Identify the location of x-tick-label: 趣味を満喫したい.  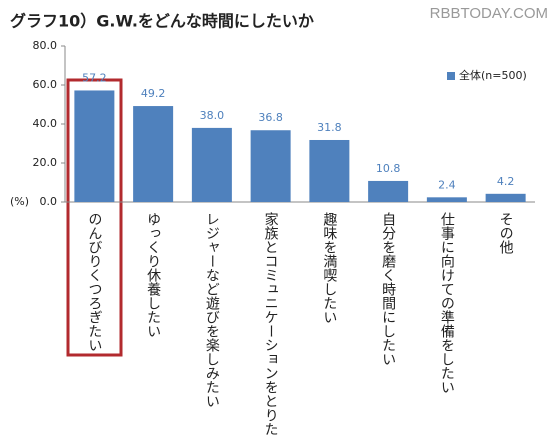
(329, 268).